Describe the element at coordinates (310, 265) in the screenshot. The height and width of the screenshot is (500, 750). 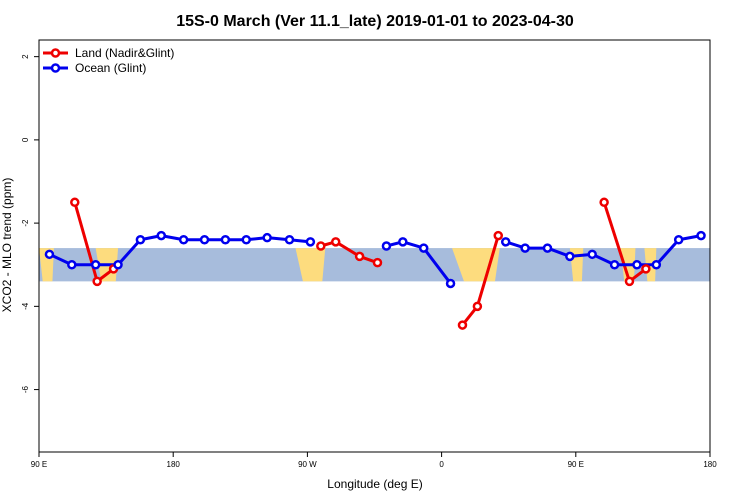
I see `land-shape` at that location.